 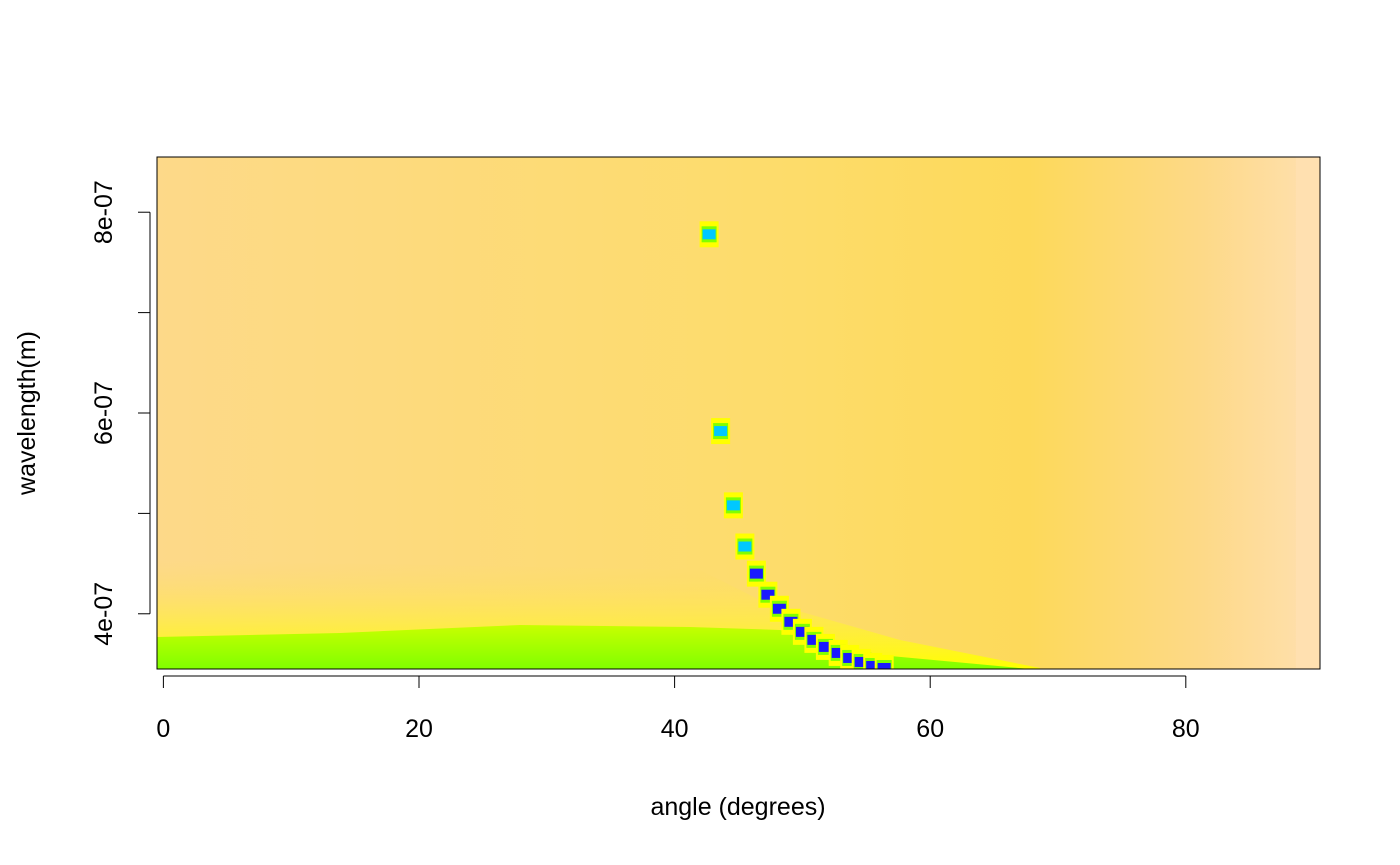 What do you see at coordinates (104, 614) in the screenshot?
I see `y-tick-label: 4e-07` at bounding box center [104, 614].